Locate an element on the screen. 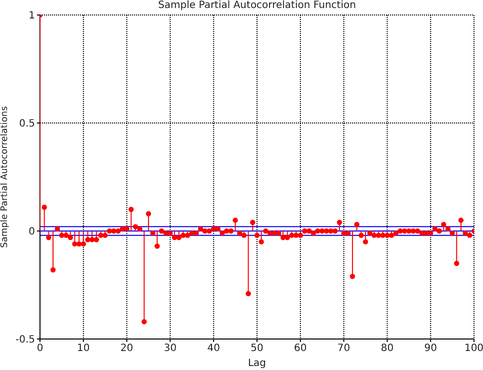  x-tick-label: 60 is located at coordinates (300, 348).